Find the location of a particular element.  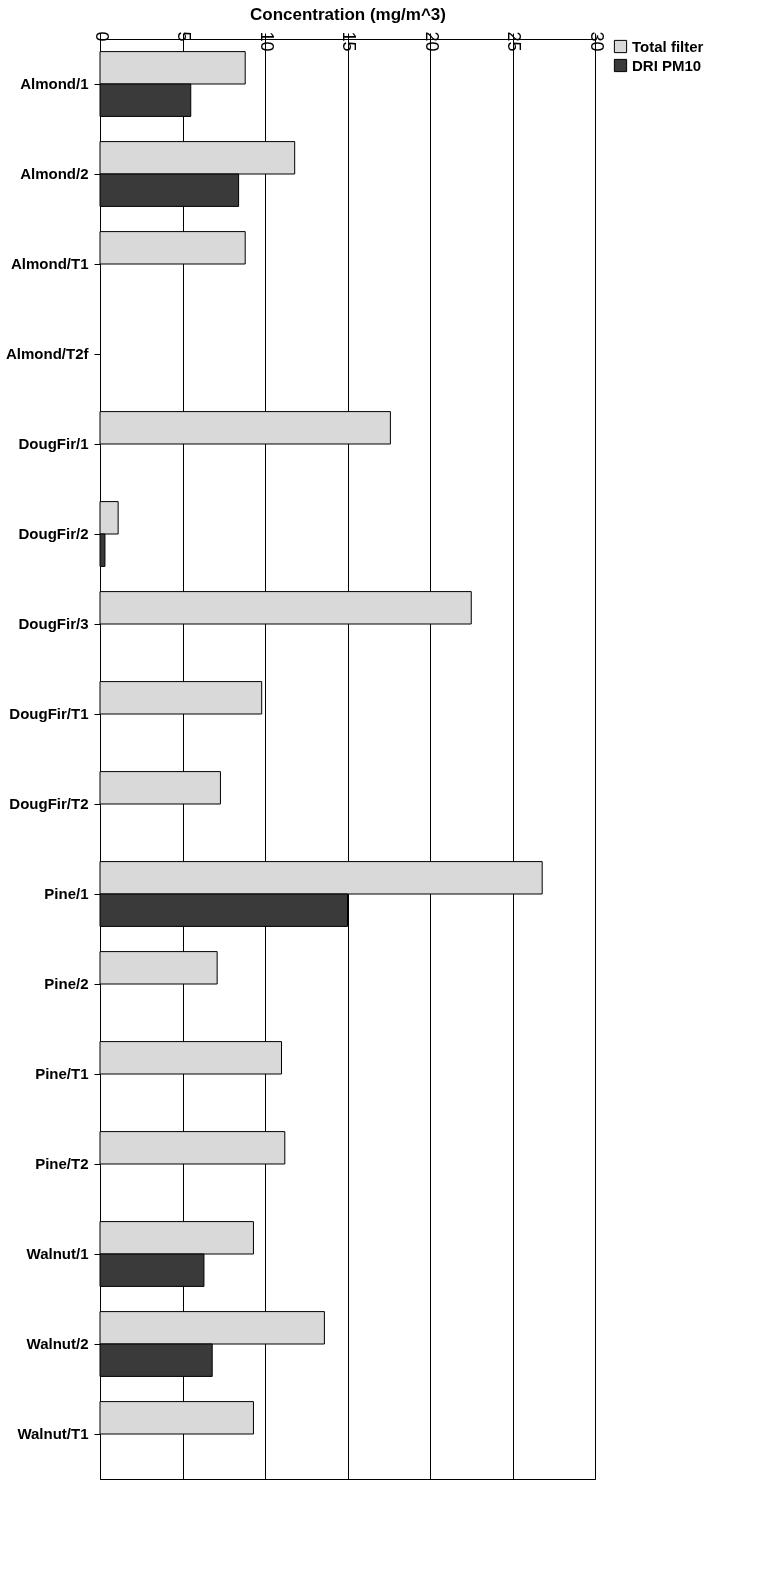

y-tick-label: Walnut/T1 is located at coordinates (53, 1433).